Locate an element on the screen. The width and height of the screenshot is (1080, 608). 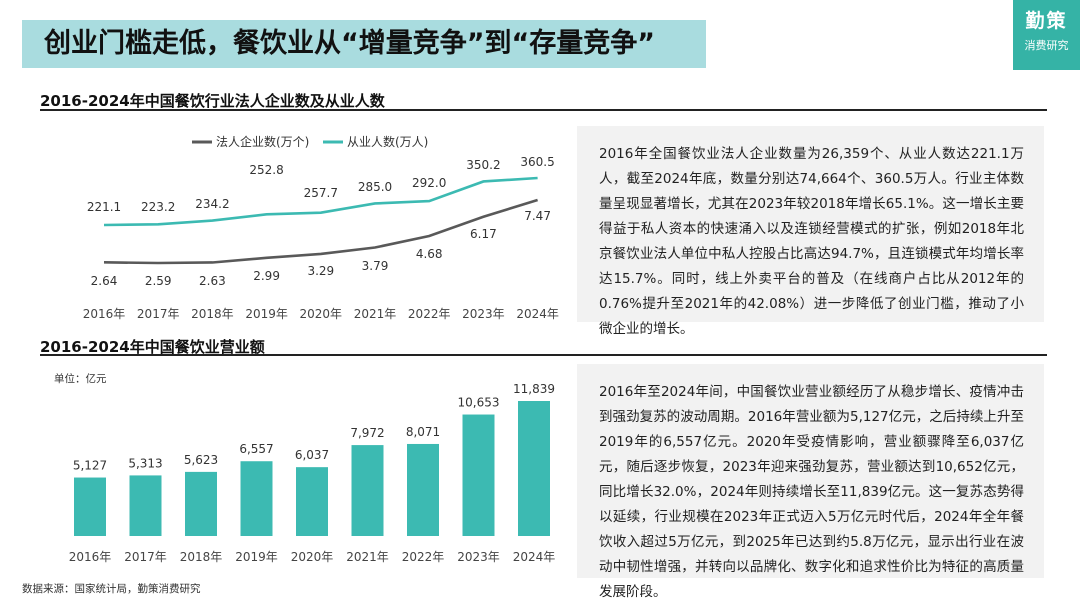
employees-data-label: 360.5 is located at coordinates (537, 162).